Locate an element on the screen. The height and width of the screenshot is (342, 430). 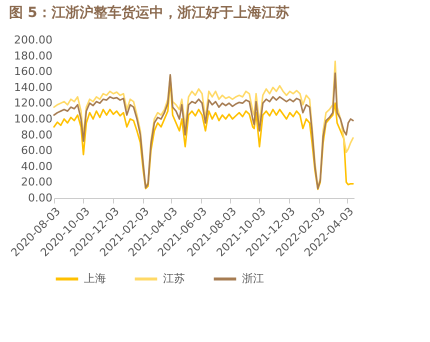
legend-label: 浙江 is located at coordinates (253, 278).